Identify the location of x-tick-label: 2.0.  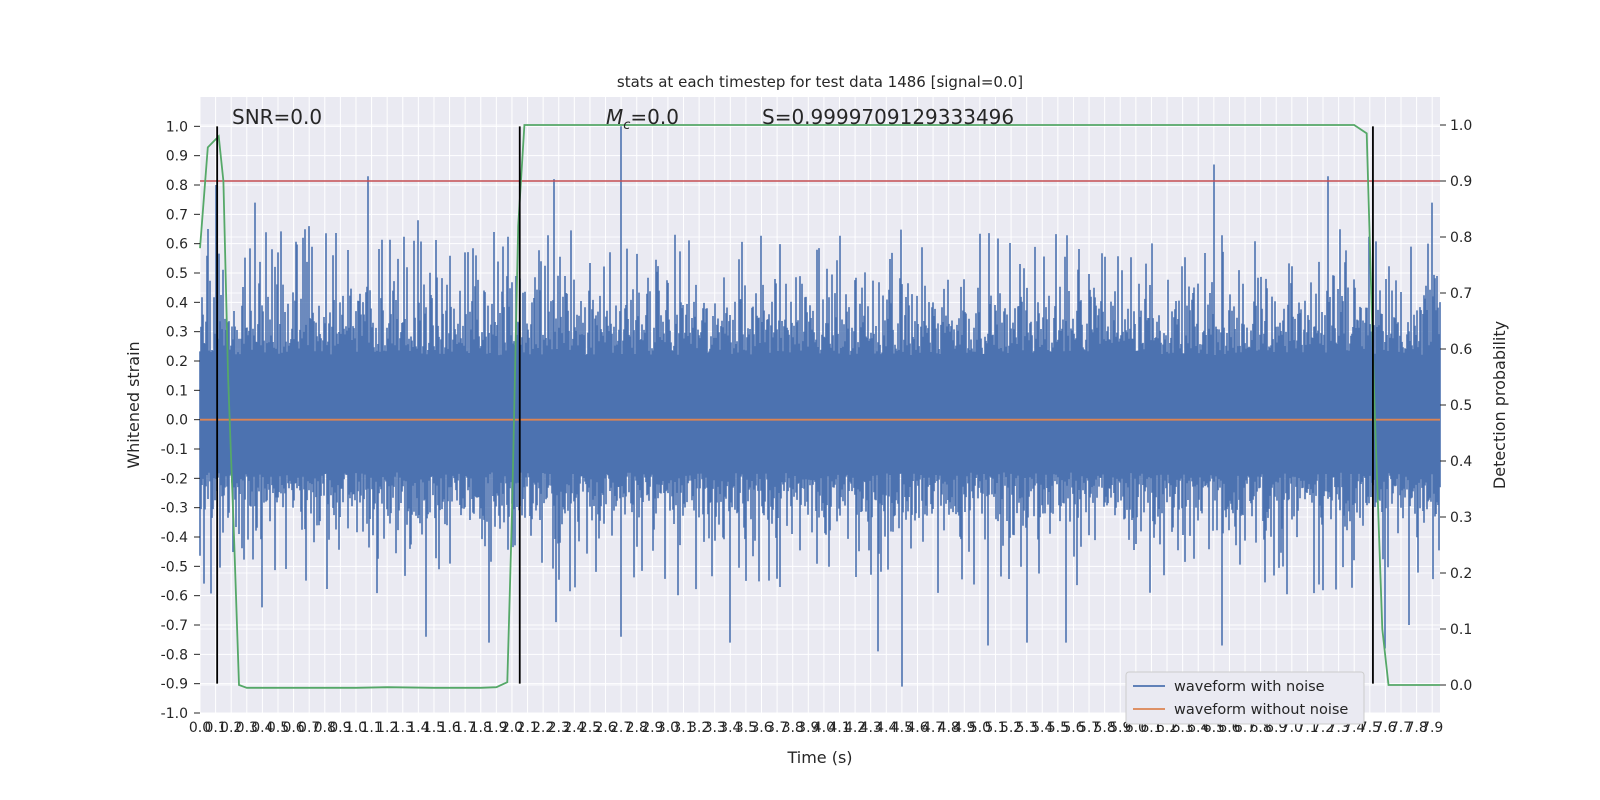
(512, 728).